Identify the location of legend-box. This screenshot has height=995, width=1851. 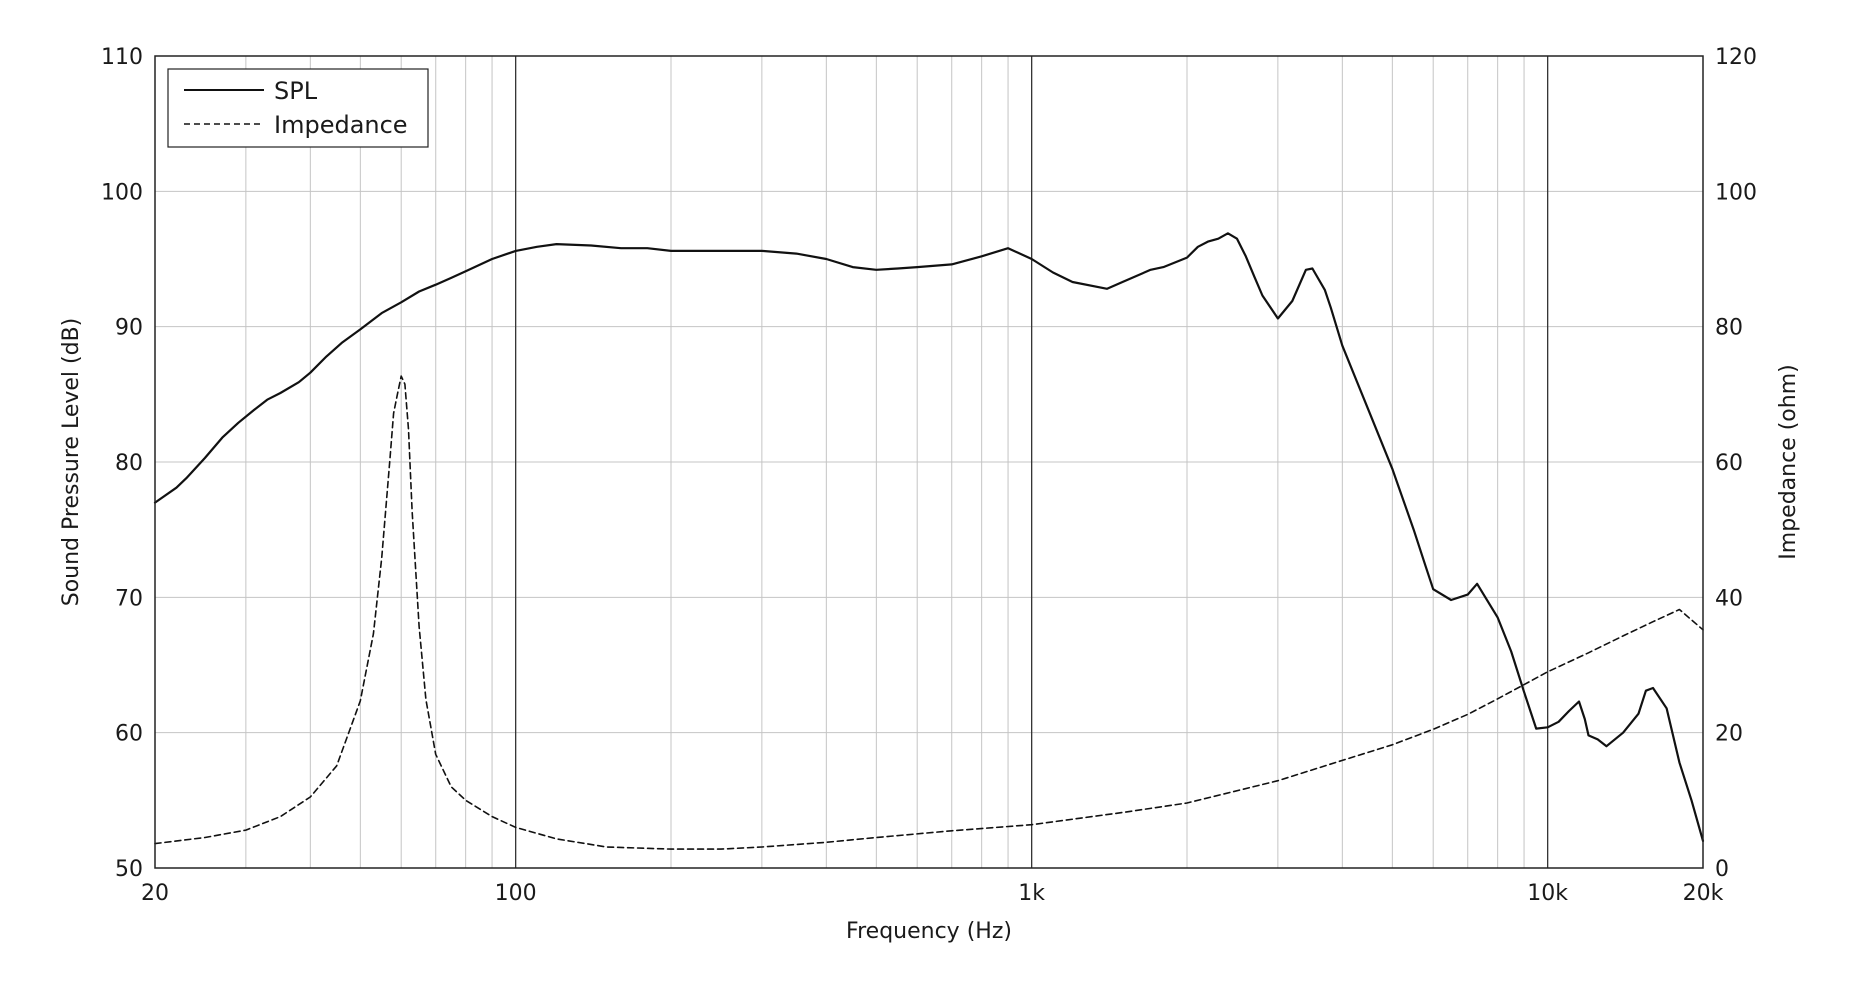
(298, 108).